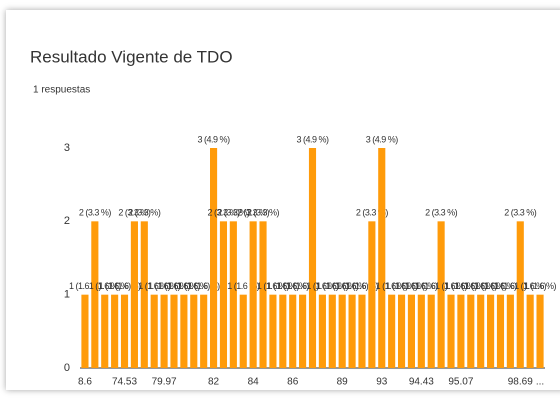  I want to click on x-tick-label: 84, so click(254, 382).